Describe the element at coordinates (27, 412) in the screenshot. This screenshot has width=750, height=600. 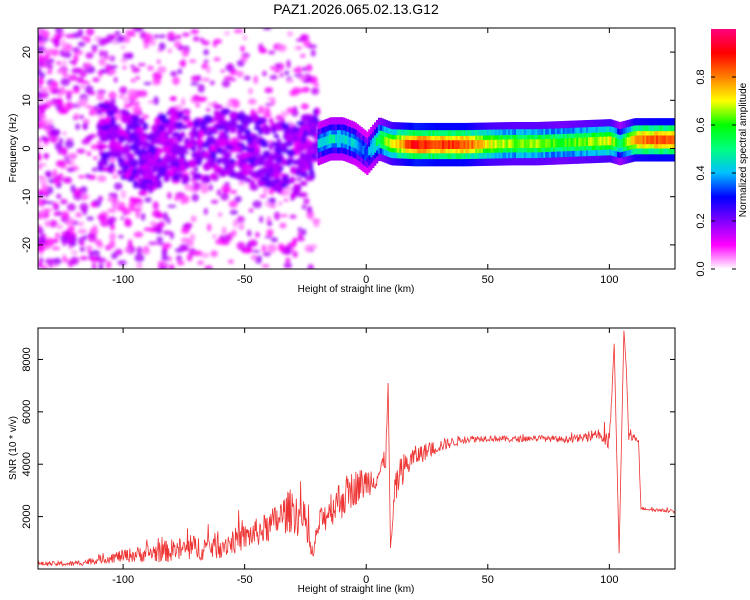
I see `bottom-y-tick-label: 6000` at that location.